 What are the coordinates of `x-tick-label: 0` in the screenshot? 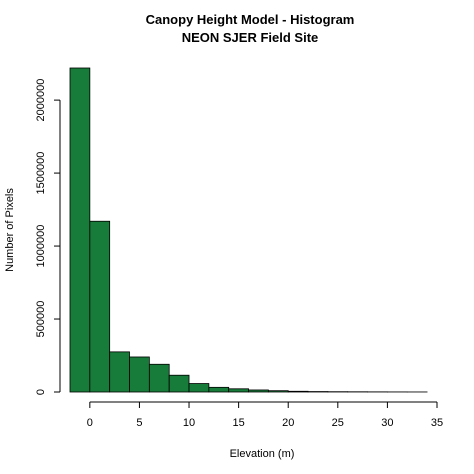 It's located at (90, 423).